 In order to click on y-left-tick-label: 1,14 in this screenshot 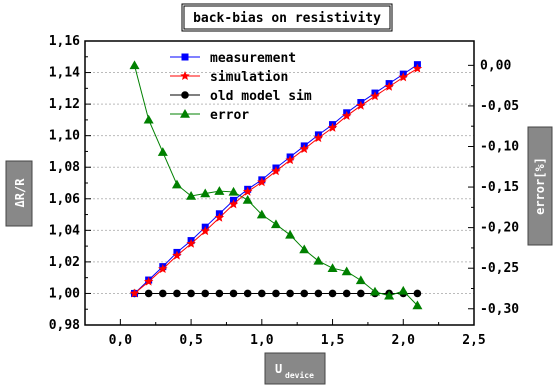, I will do `click(64, 73)`.